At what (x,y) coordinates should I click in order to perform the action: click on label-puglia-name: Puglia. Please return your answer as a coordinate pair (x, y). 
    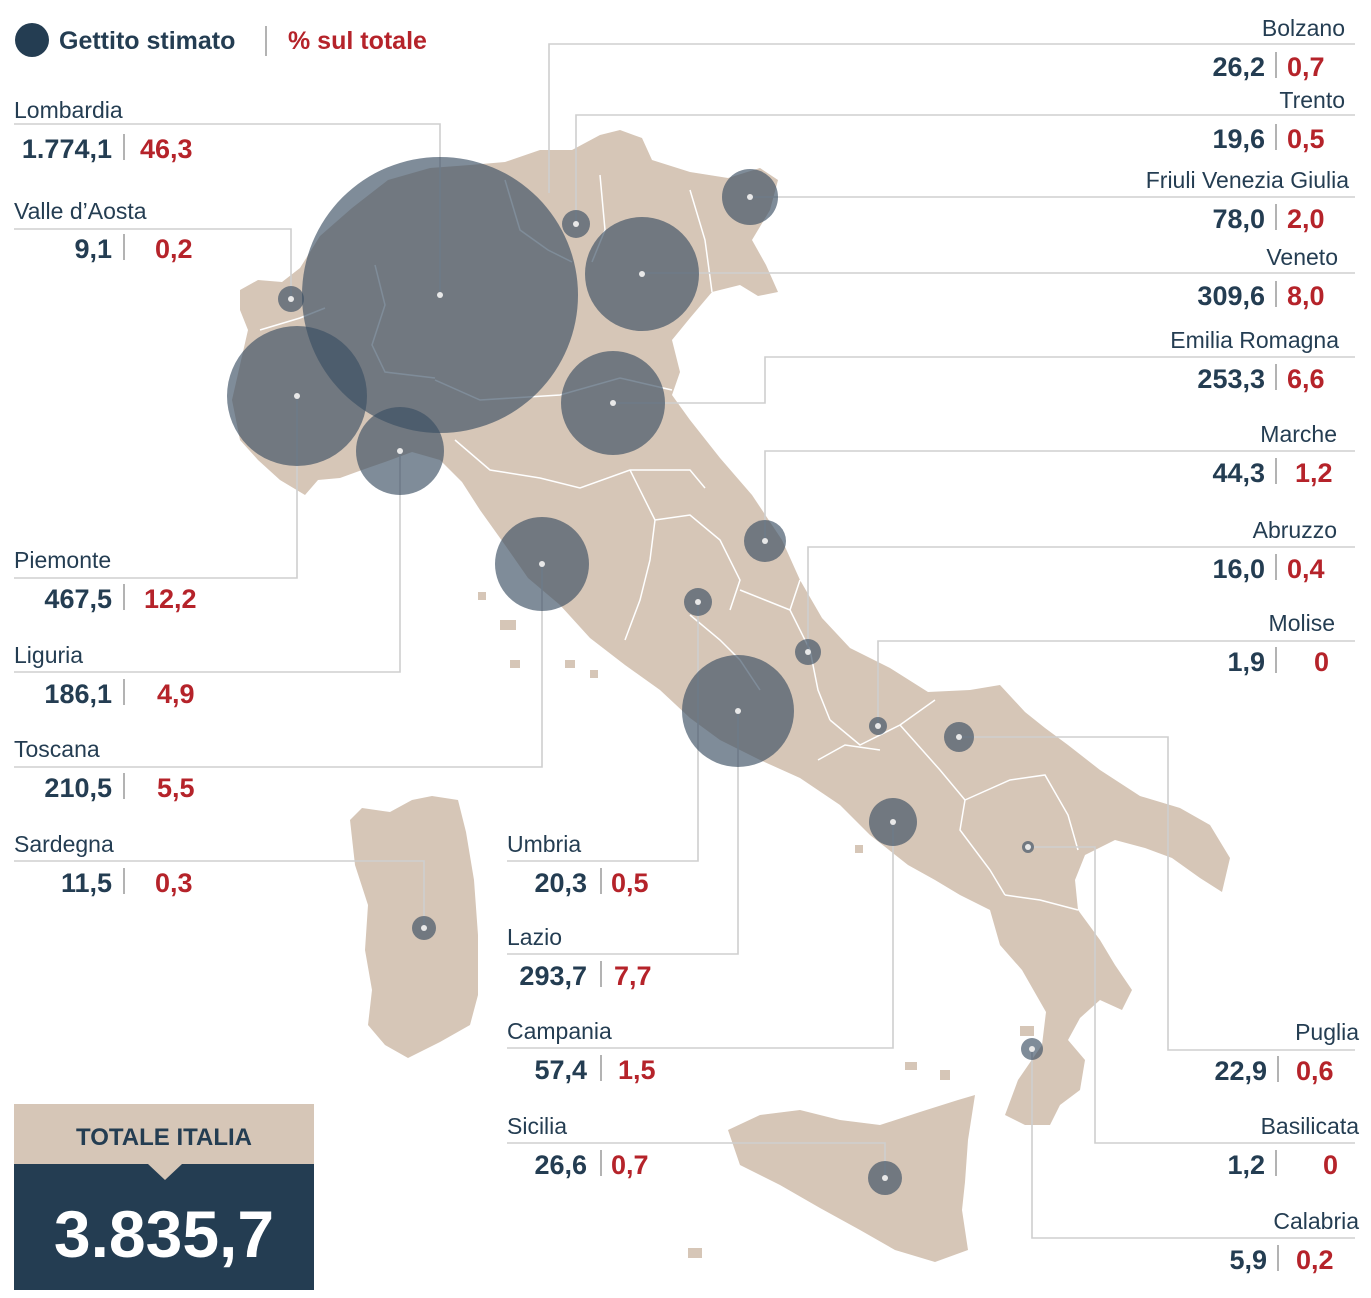
    Looking at the image, I should click on (1327, 1032).